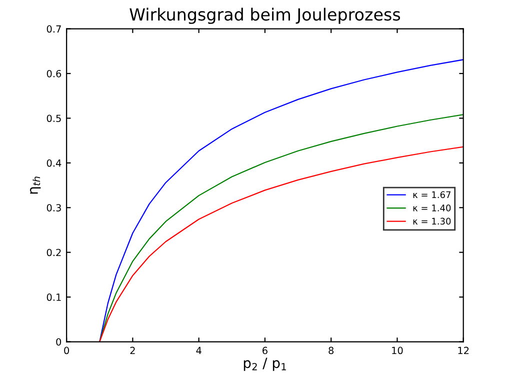 Image resolution: width=512 pixels, height=384 pixels. What do you see at coordinates (54, 74) in the screenshot?
I see `y-tick-label: 0.6` at bounding box center [54, 74].